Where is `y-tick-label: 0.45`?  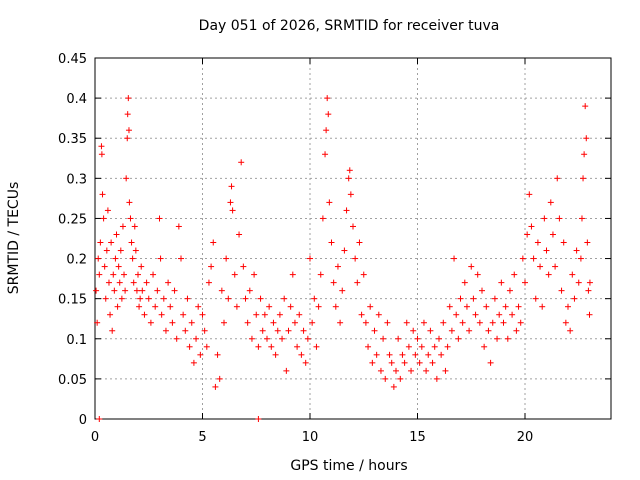 y-tick-label: 0.45 is located at coordinates (72, 59).